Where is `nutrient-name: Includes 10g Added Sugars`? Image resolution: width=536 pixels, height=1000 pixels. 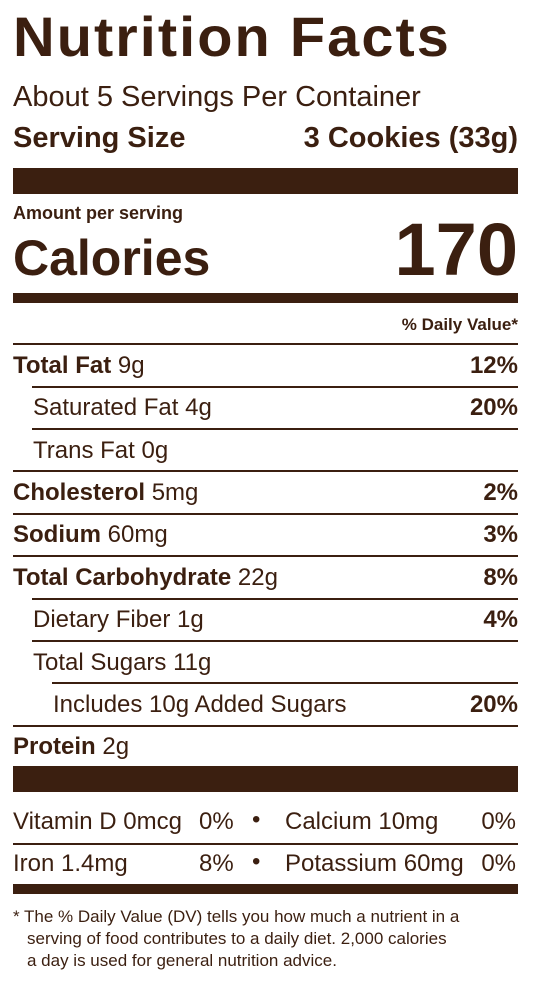 nutrient-name: Includes 10g Added Sugars is located at coordinates (200, 704).